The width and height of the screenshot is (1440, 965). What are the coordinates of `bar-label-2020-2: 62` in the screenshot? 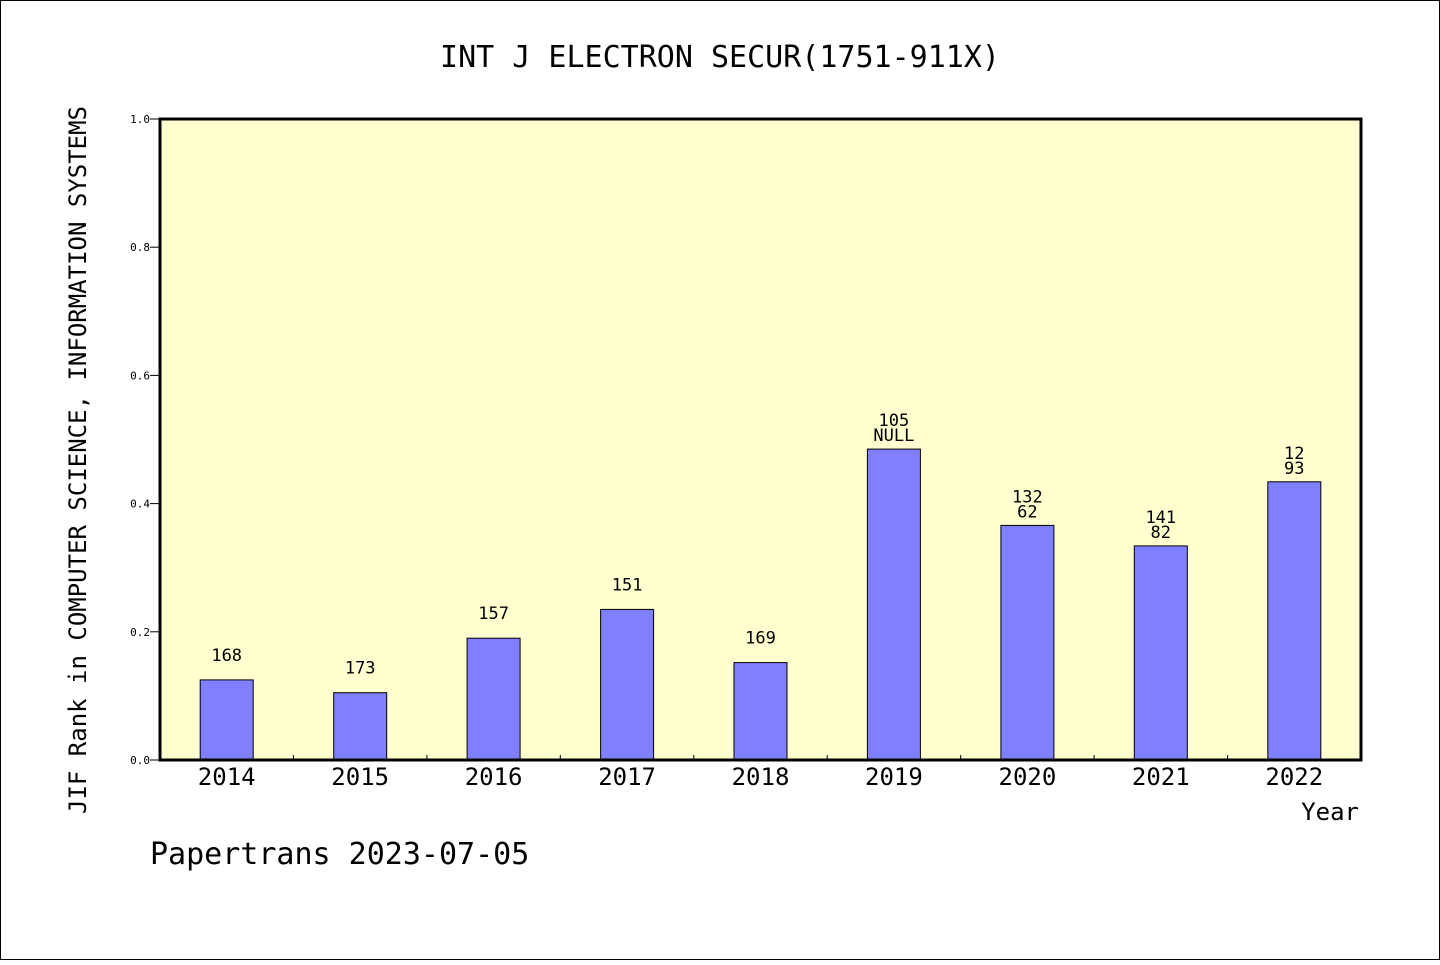 It's located at (1027, 512).